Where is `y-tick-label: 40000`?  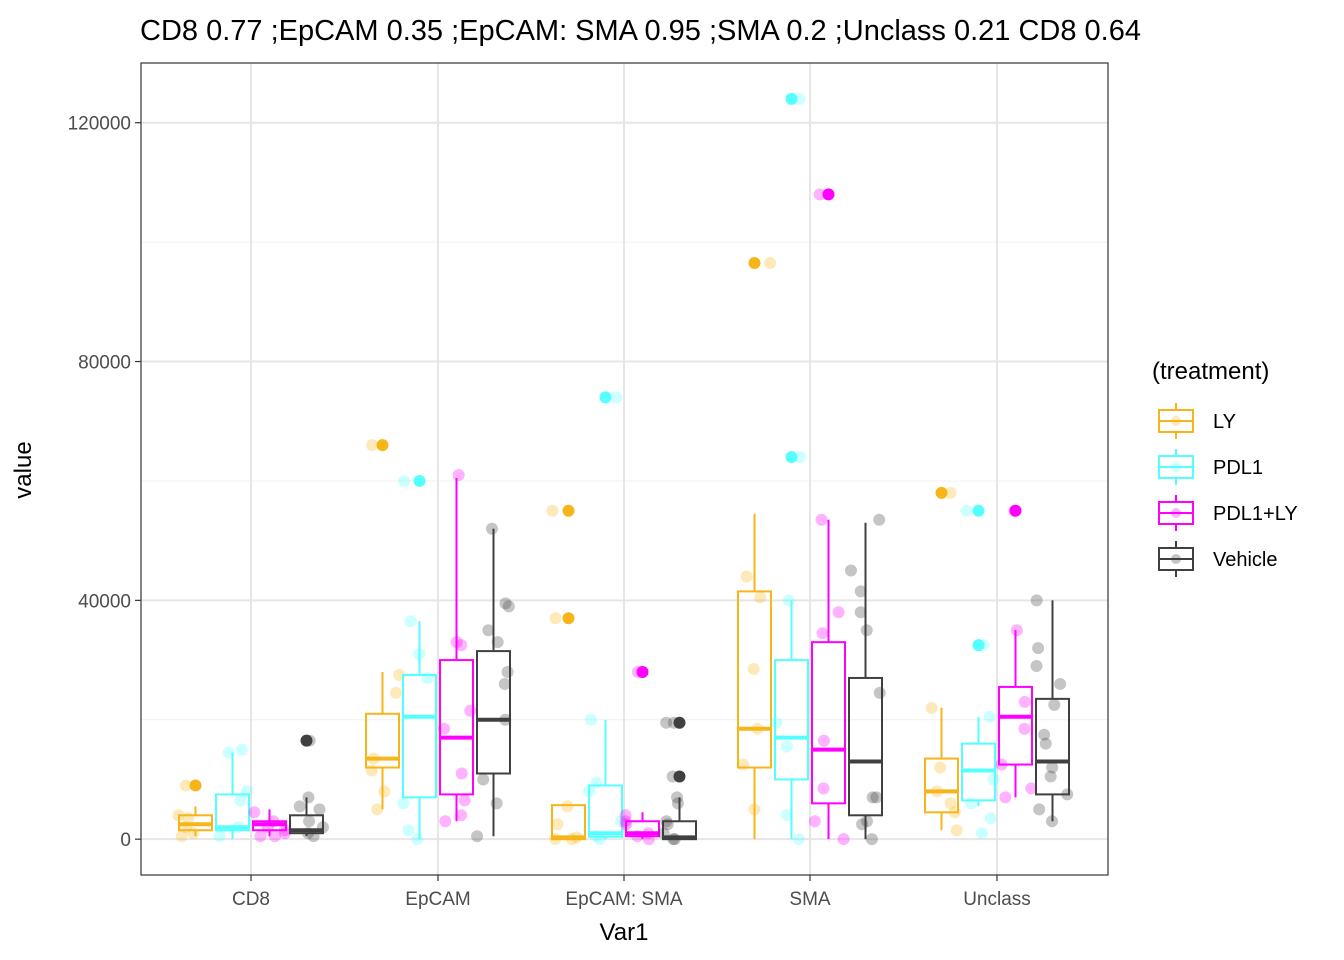
y-tick-label: 40000 is located at coordinates (104, 601).